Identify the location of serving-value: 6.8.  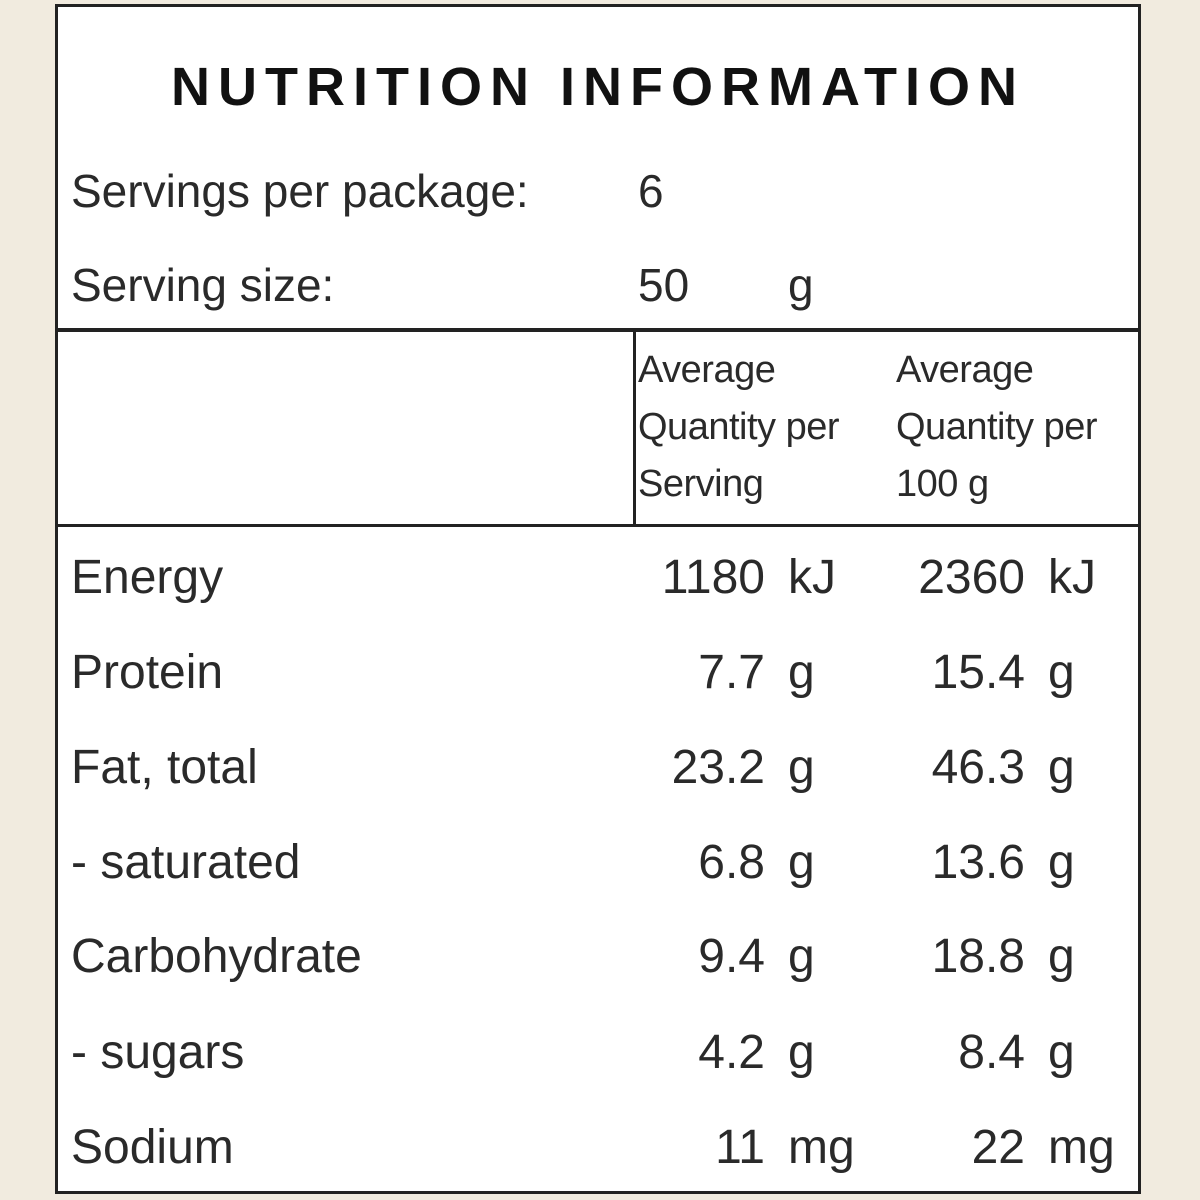
(731, 862).